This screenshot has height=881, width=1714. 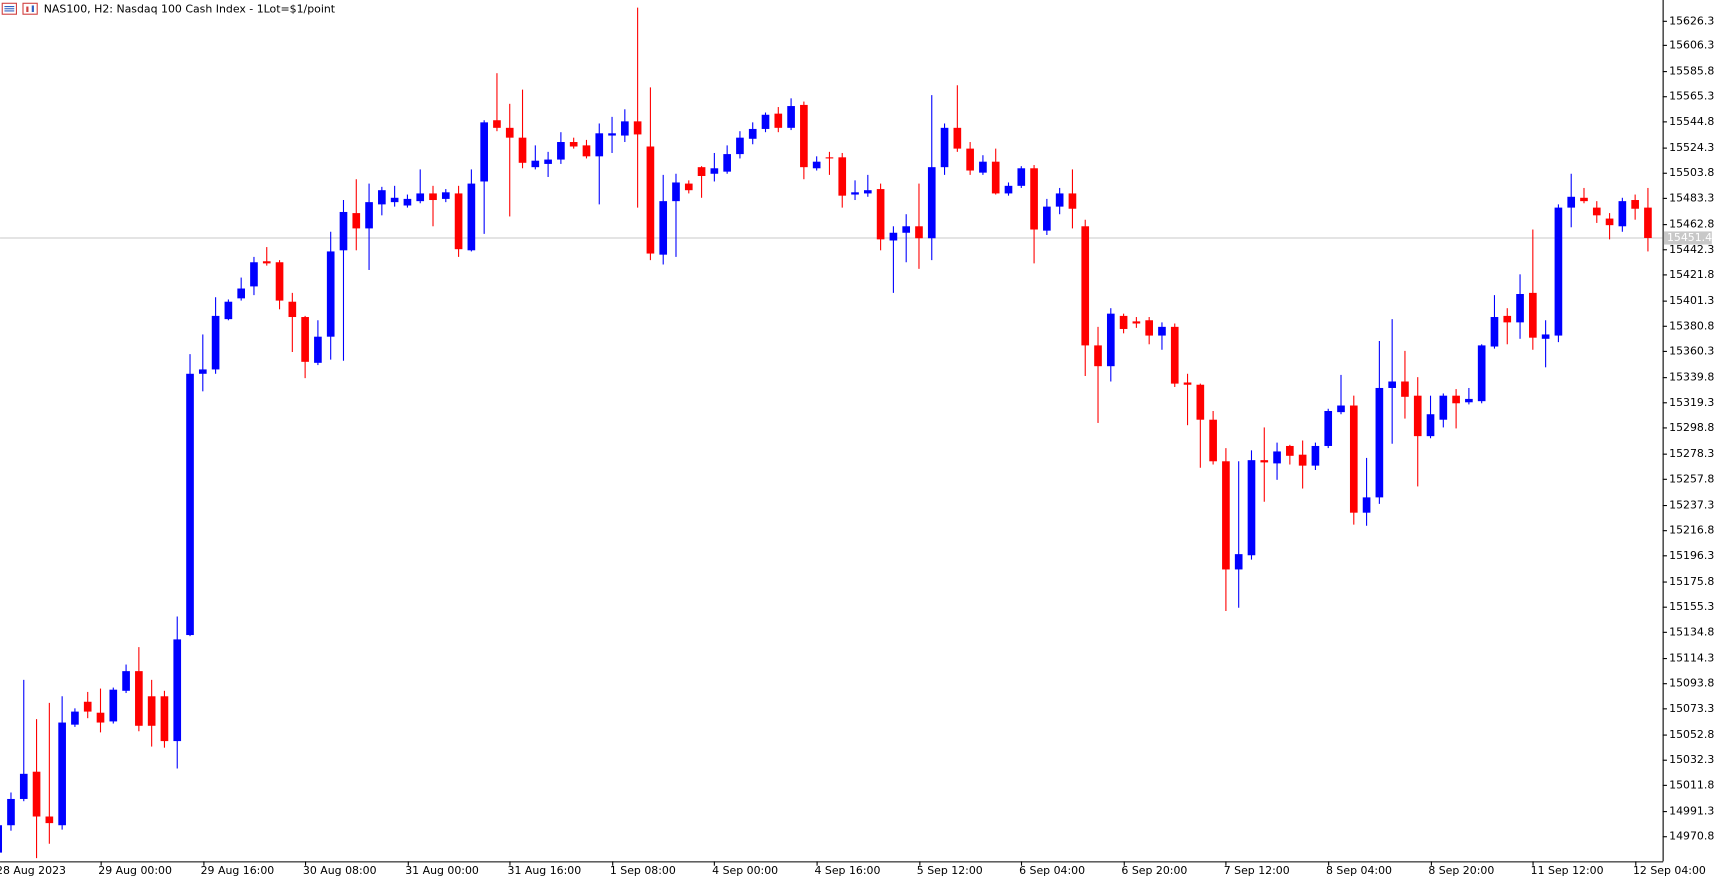 I want to click on x-tick-label: 28 Aug 2023, so click(x=33, y=870).